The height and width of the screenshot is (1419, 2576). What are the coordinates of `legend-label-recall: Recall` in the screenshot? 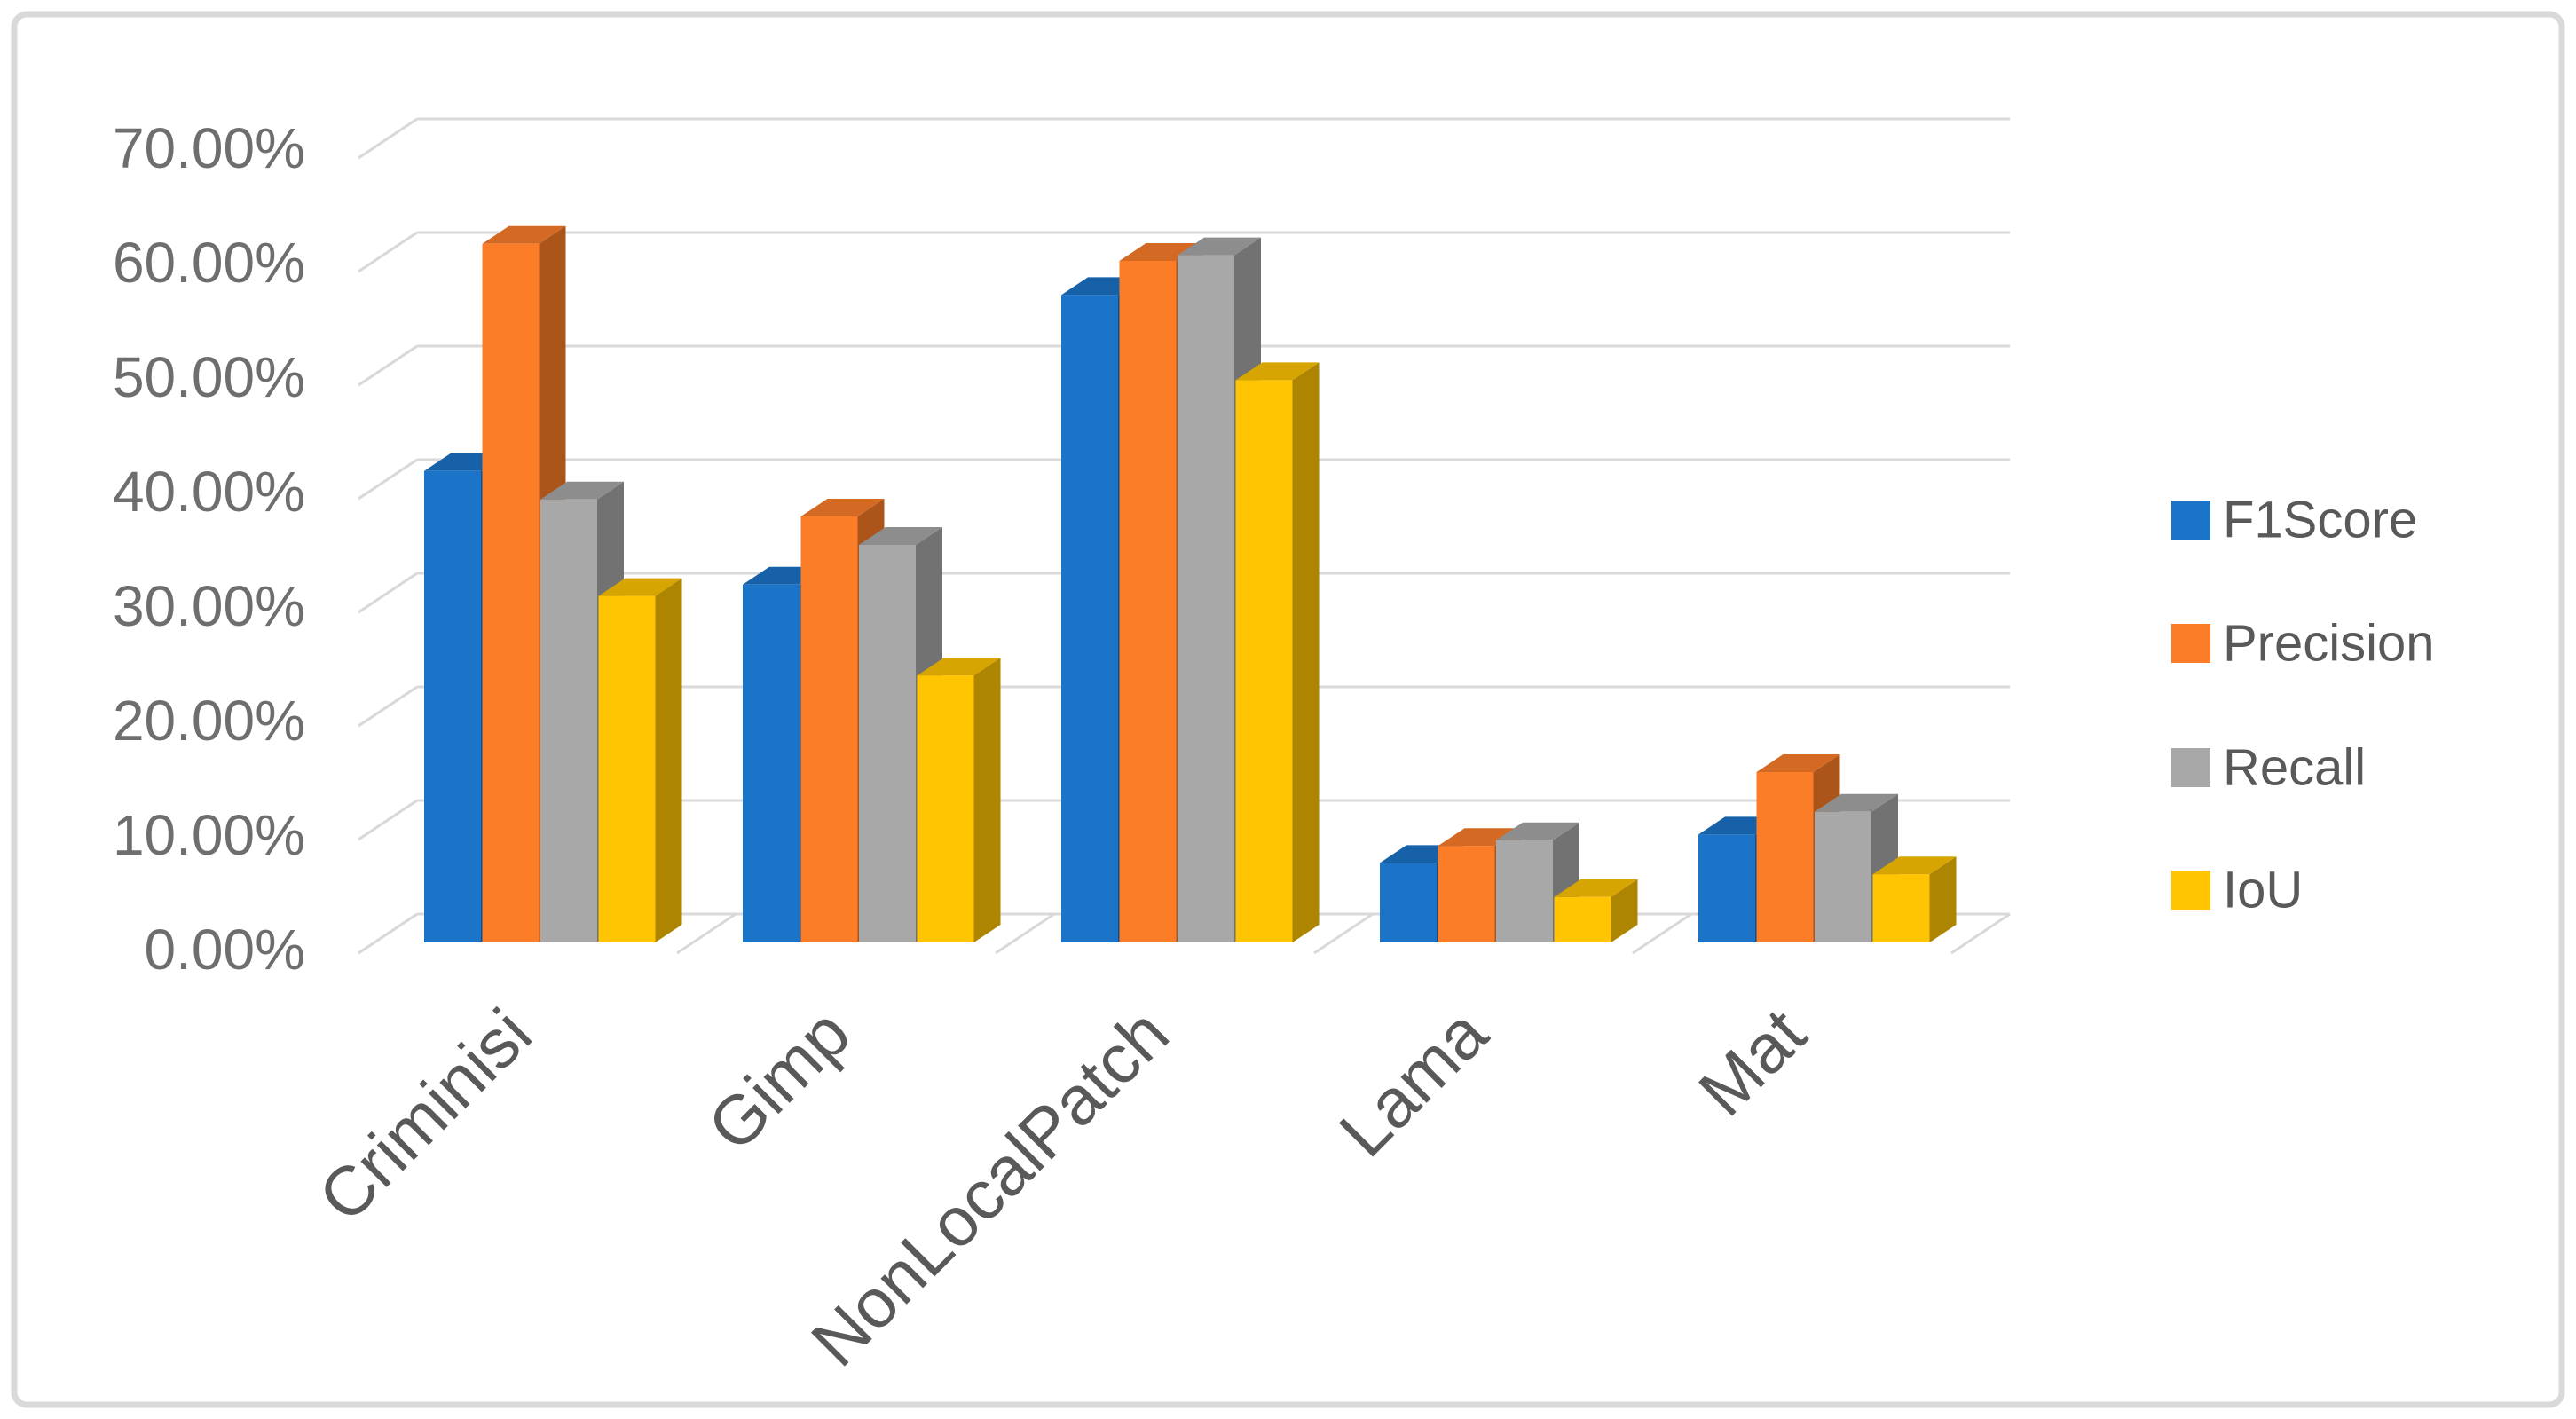 It's located at (2295, 768).